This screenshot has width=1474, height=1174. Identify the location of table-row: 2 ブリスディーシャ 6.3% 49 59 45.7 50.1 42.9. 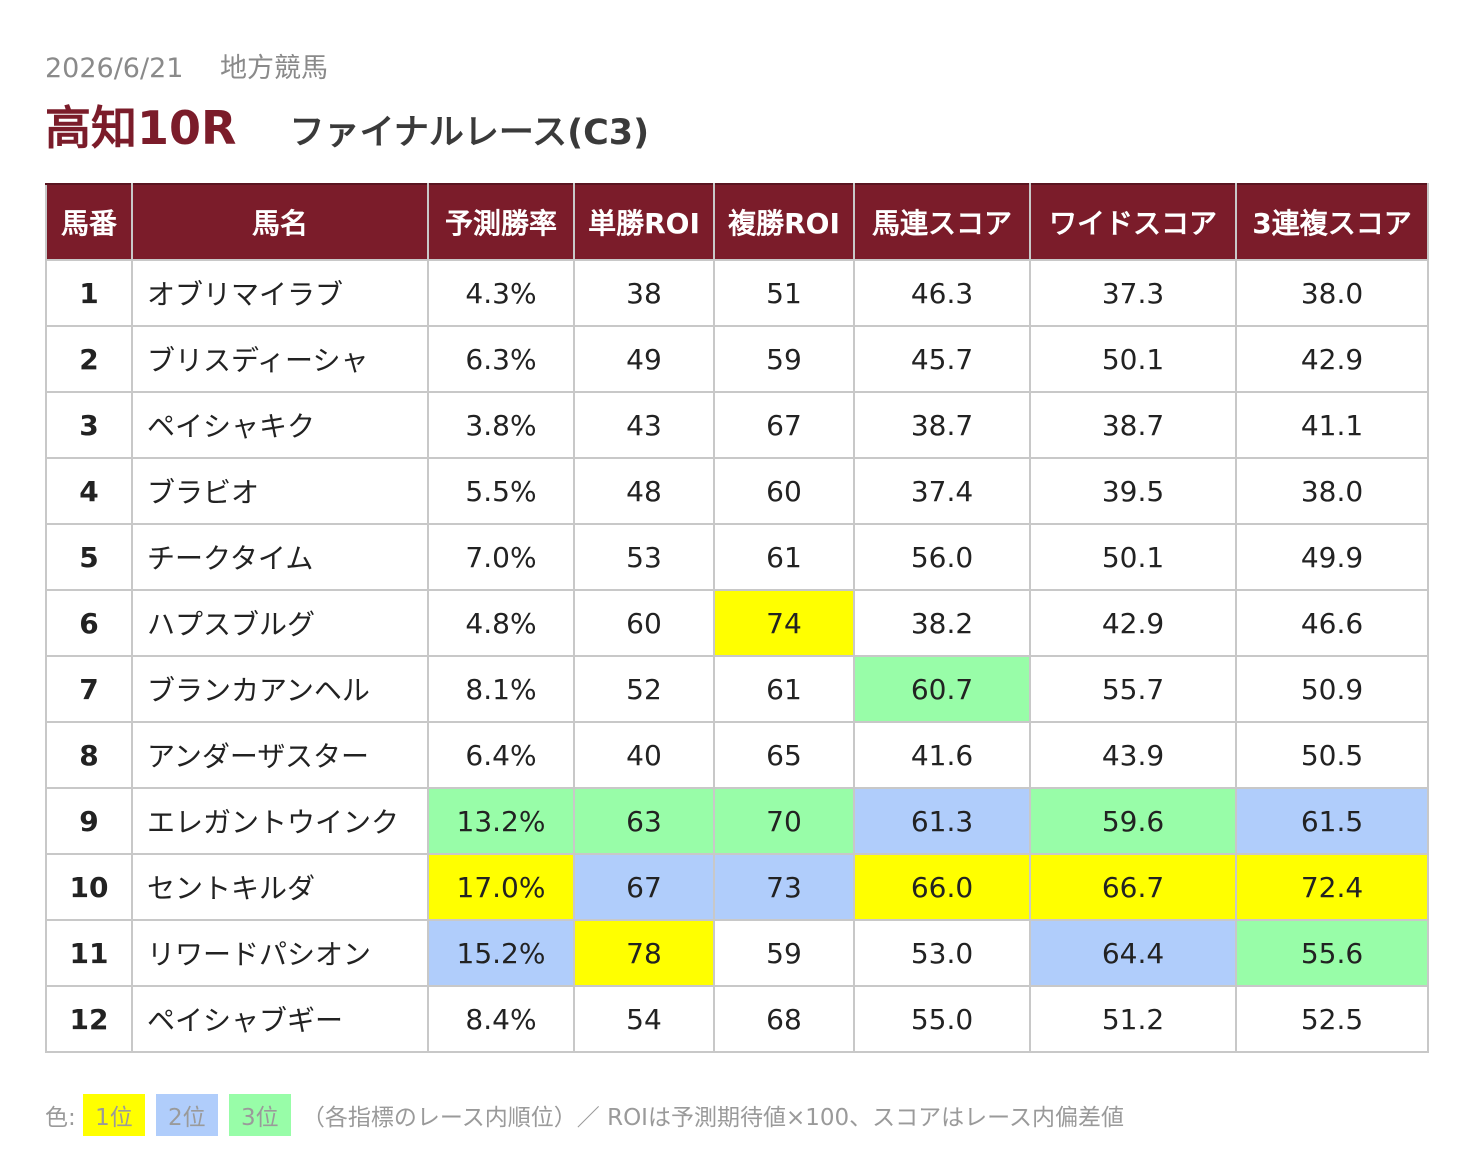
(737, 359).